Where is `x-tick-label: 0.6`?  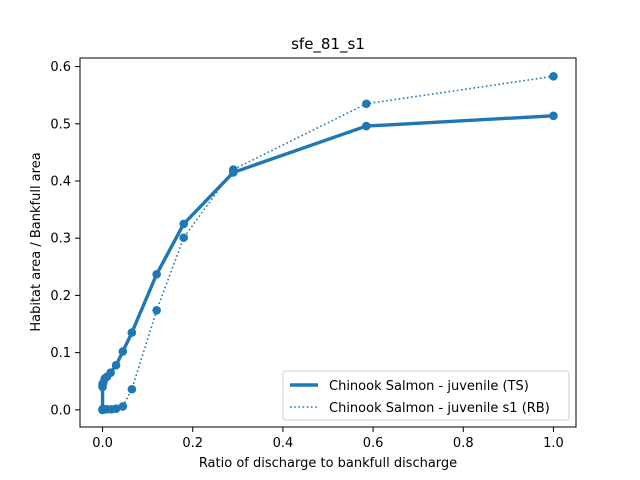
x-tick-label: 0.6 is located at coordinates (373, 443).